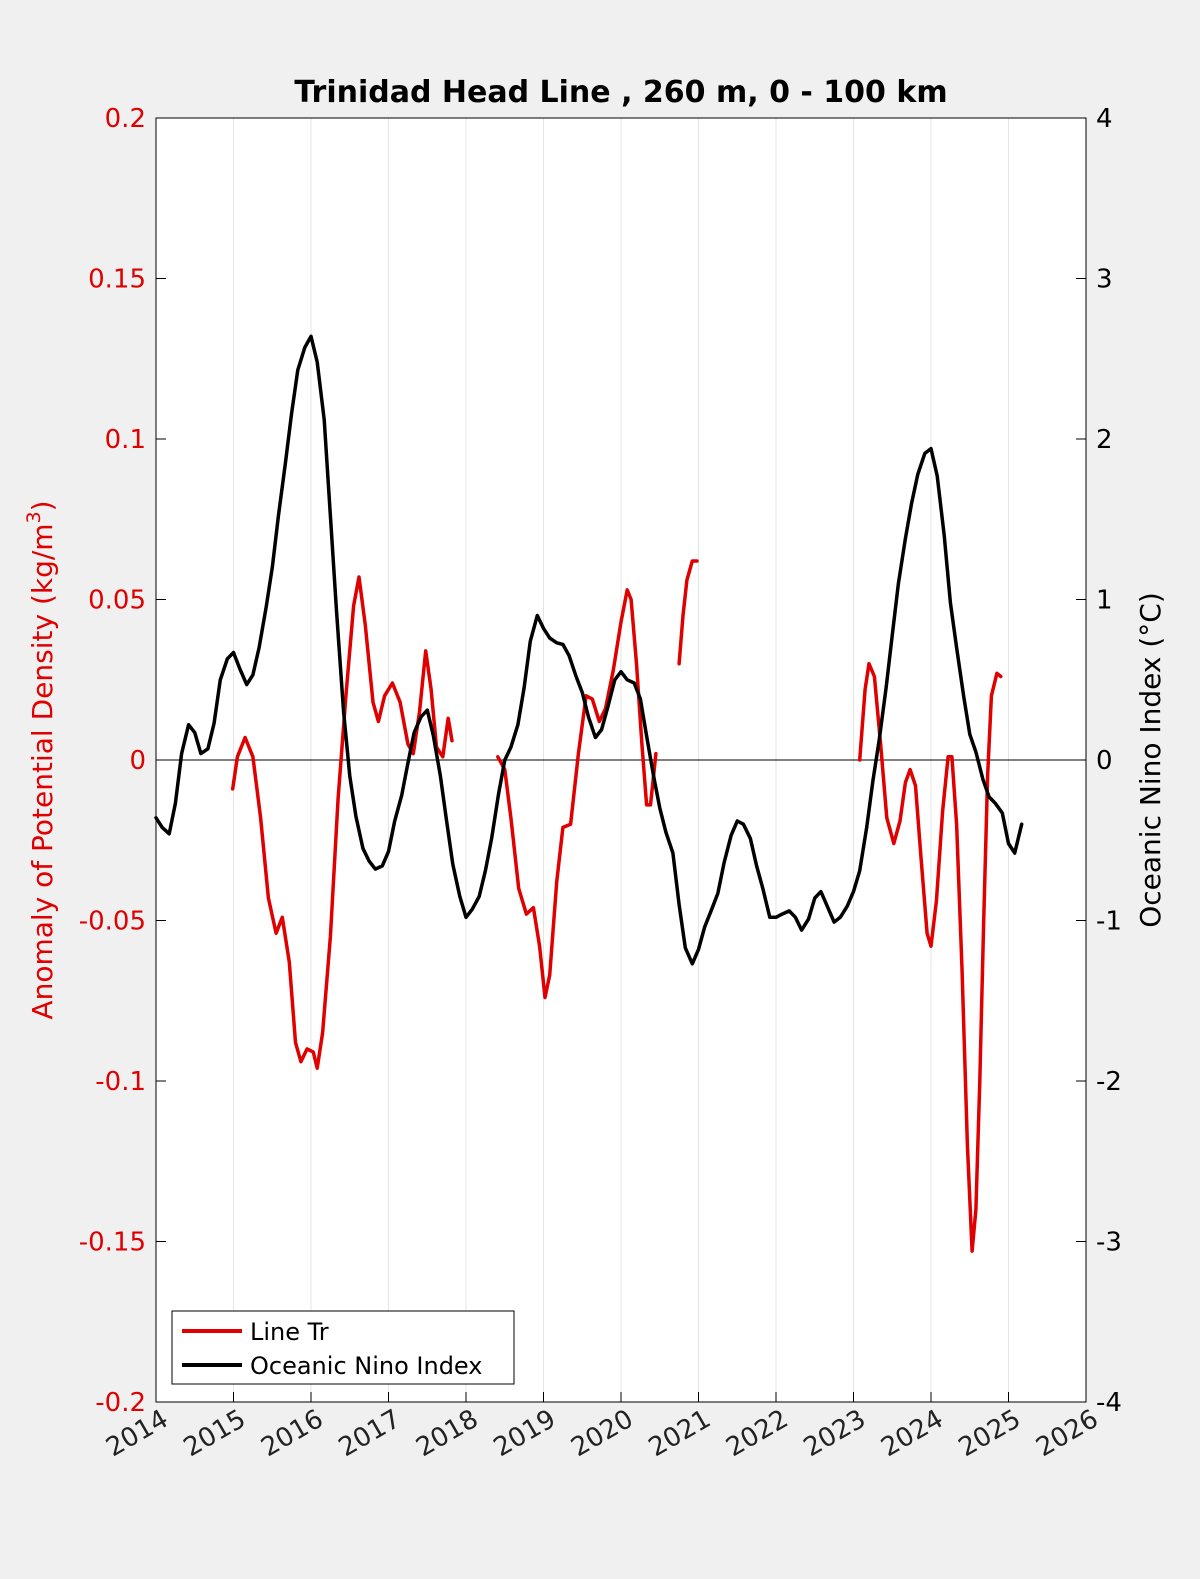 The width and height of the screenshot is (1200, 1579). What do you see at coordinates (1104, 761) in the screenshot?
I see `y-right-tick-label: 0` at bounding box center [1104, 761].